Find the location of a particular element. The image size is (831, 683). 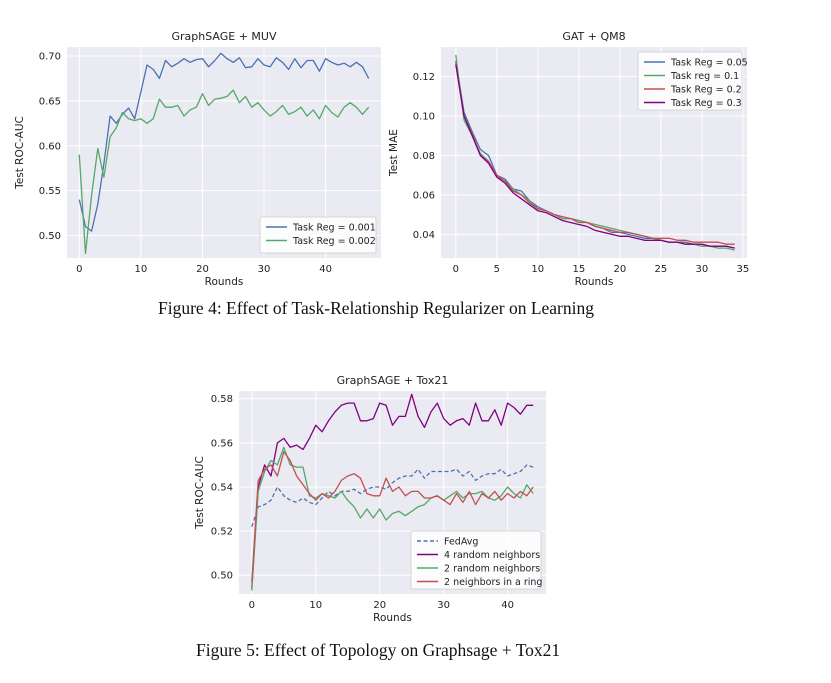

legend-label-2: 2 random neighbors is located at coordinates (492, 569).